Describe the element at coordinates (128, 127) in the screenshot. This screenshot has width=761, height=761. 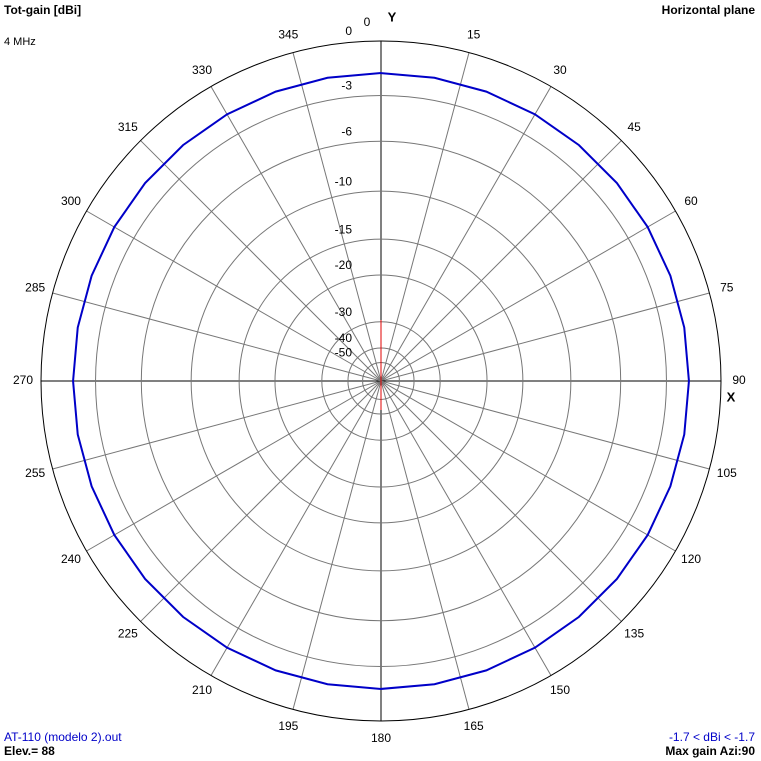
I see `angle-label: 315` at that location.